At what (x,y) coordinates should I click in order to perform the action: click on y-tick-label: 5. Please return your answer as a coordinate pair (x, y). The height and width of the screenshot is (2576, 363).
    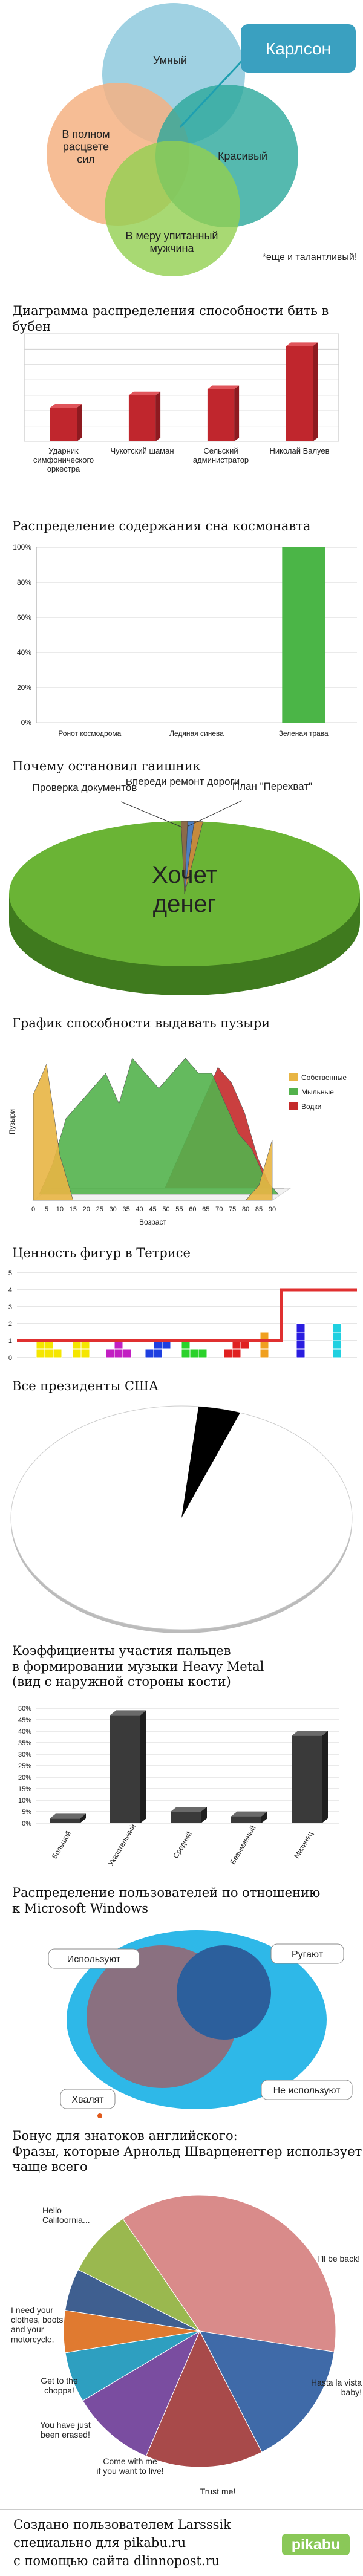
    Looking at the image, I should click on (10, 1273).